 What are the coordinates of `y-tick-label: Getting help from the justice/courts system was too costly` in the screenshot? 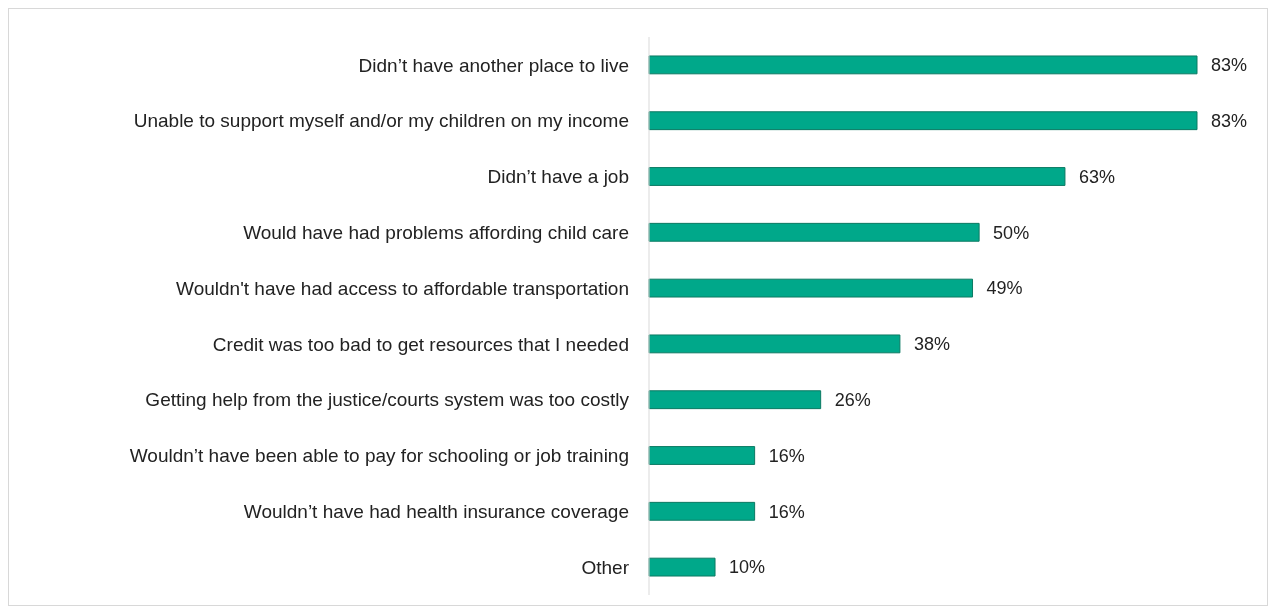 It's located at (387, 400).